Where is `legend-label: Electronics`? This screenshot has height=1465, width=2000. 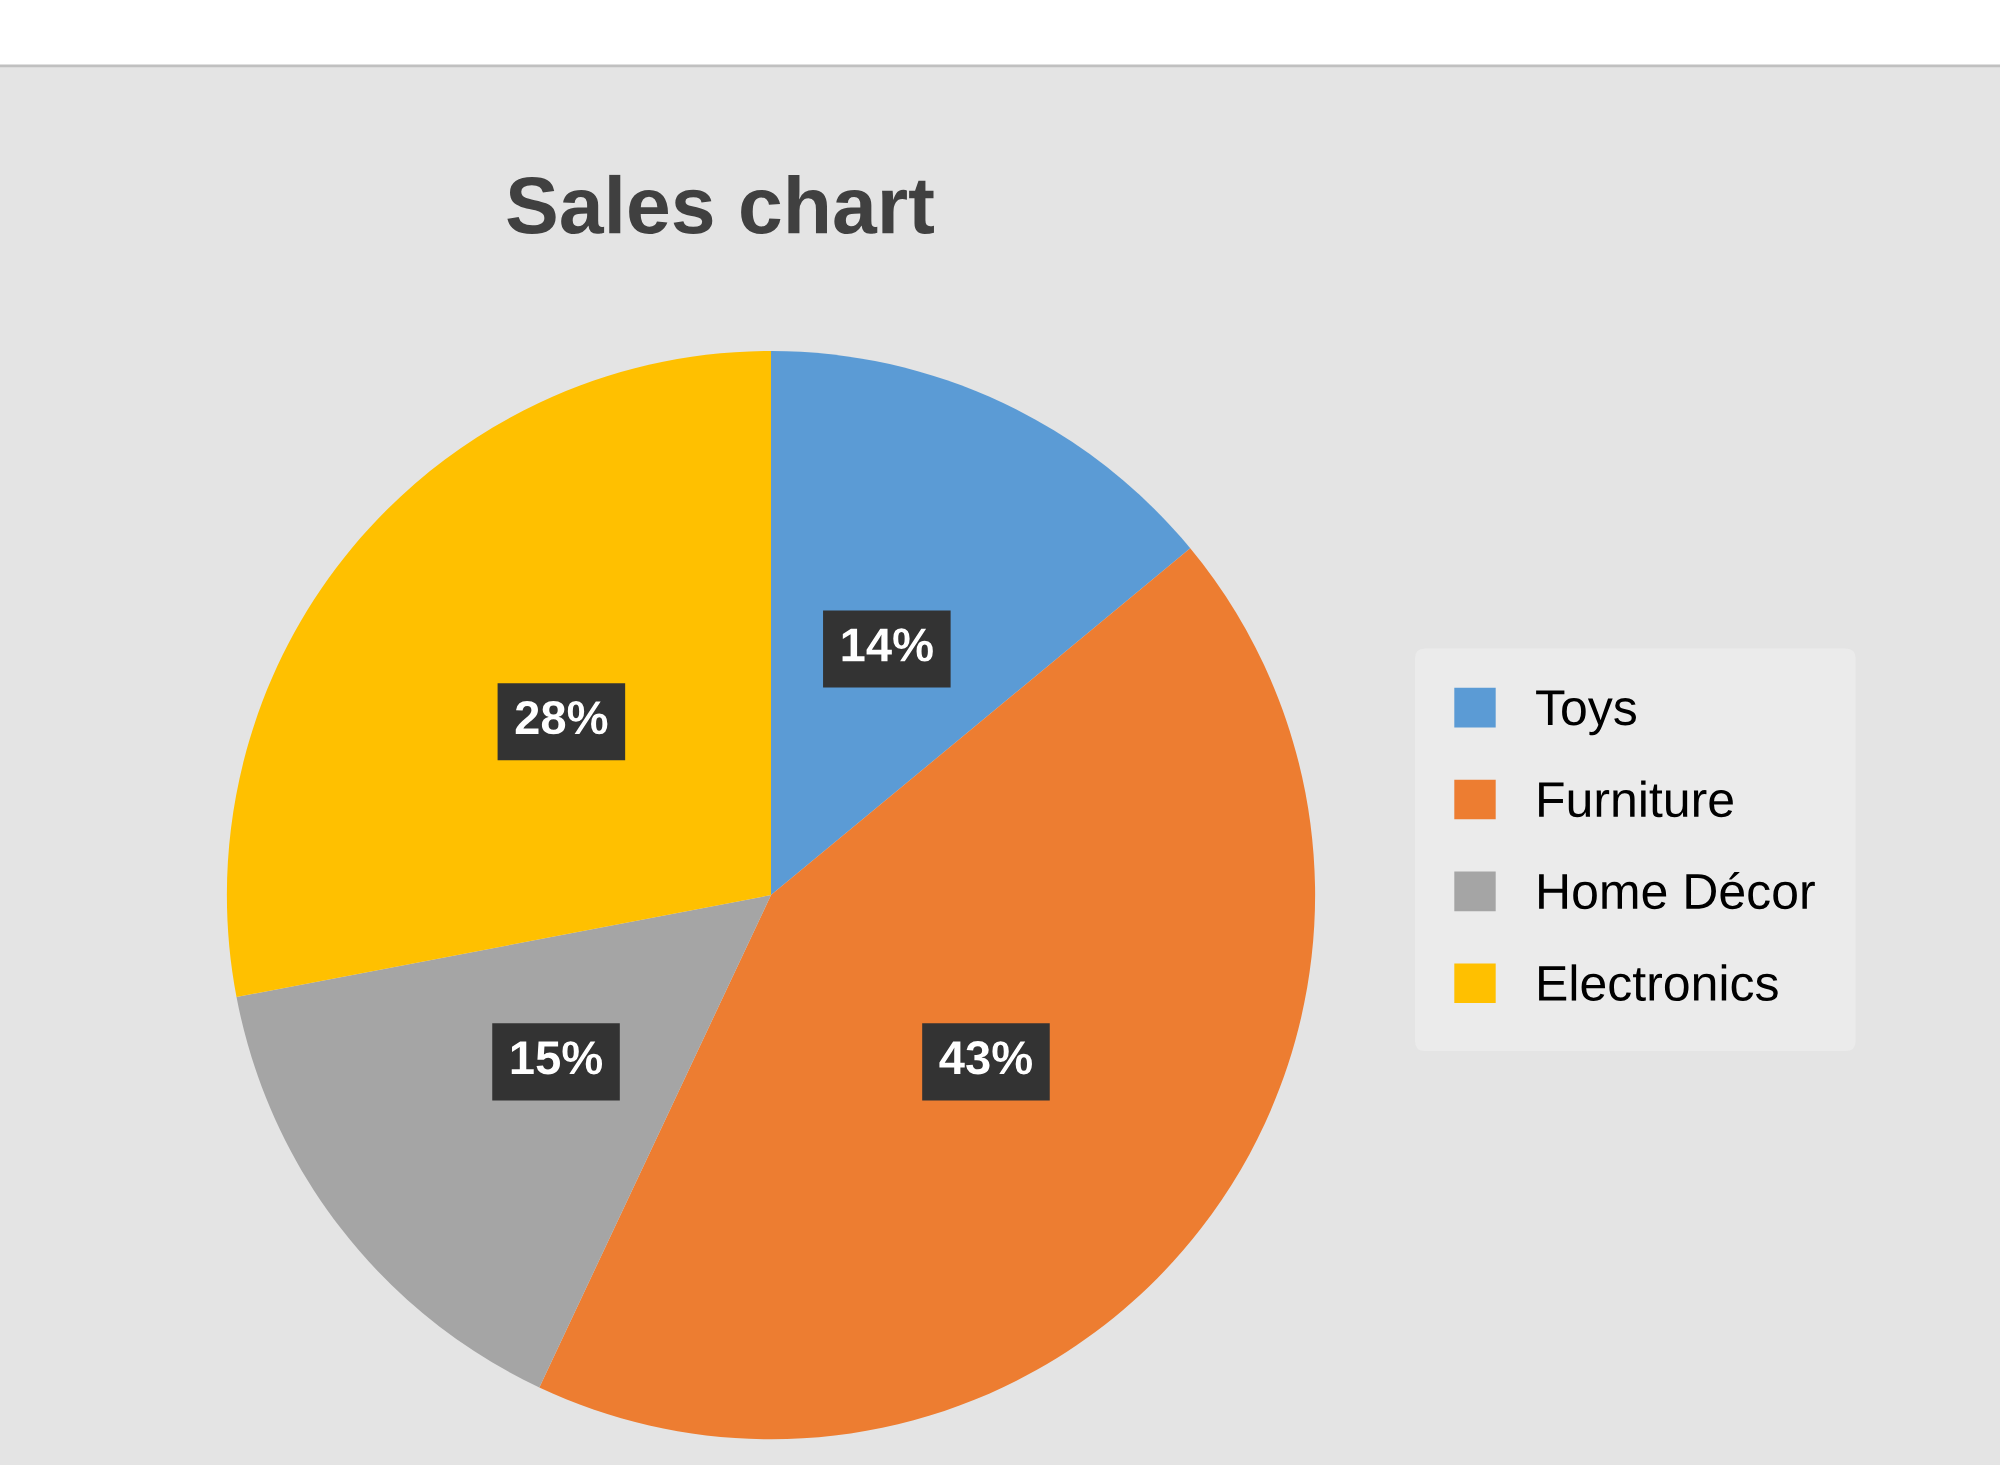
legend-label: Electronics is located at coordinates (1658, 983).